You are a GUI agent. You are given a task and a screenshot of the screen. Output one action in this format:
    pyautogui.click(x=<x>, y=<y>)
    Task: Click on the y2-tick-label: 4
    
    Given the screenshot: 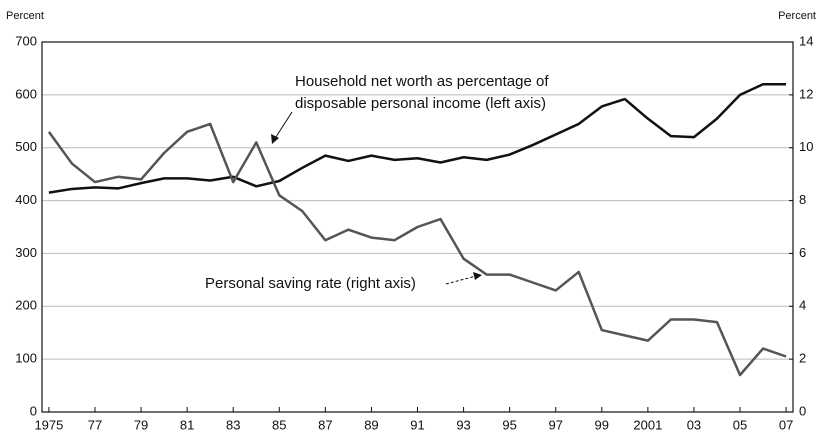 What is the action you would take?
    pyautogui.click(x=802, y=305)
    